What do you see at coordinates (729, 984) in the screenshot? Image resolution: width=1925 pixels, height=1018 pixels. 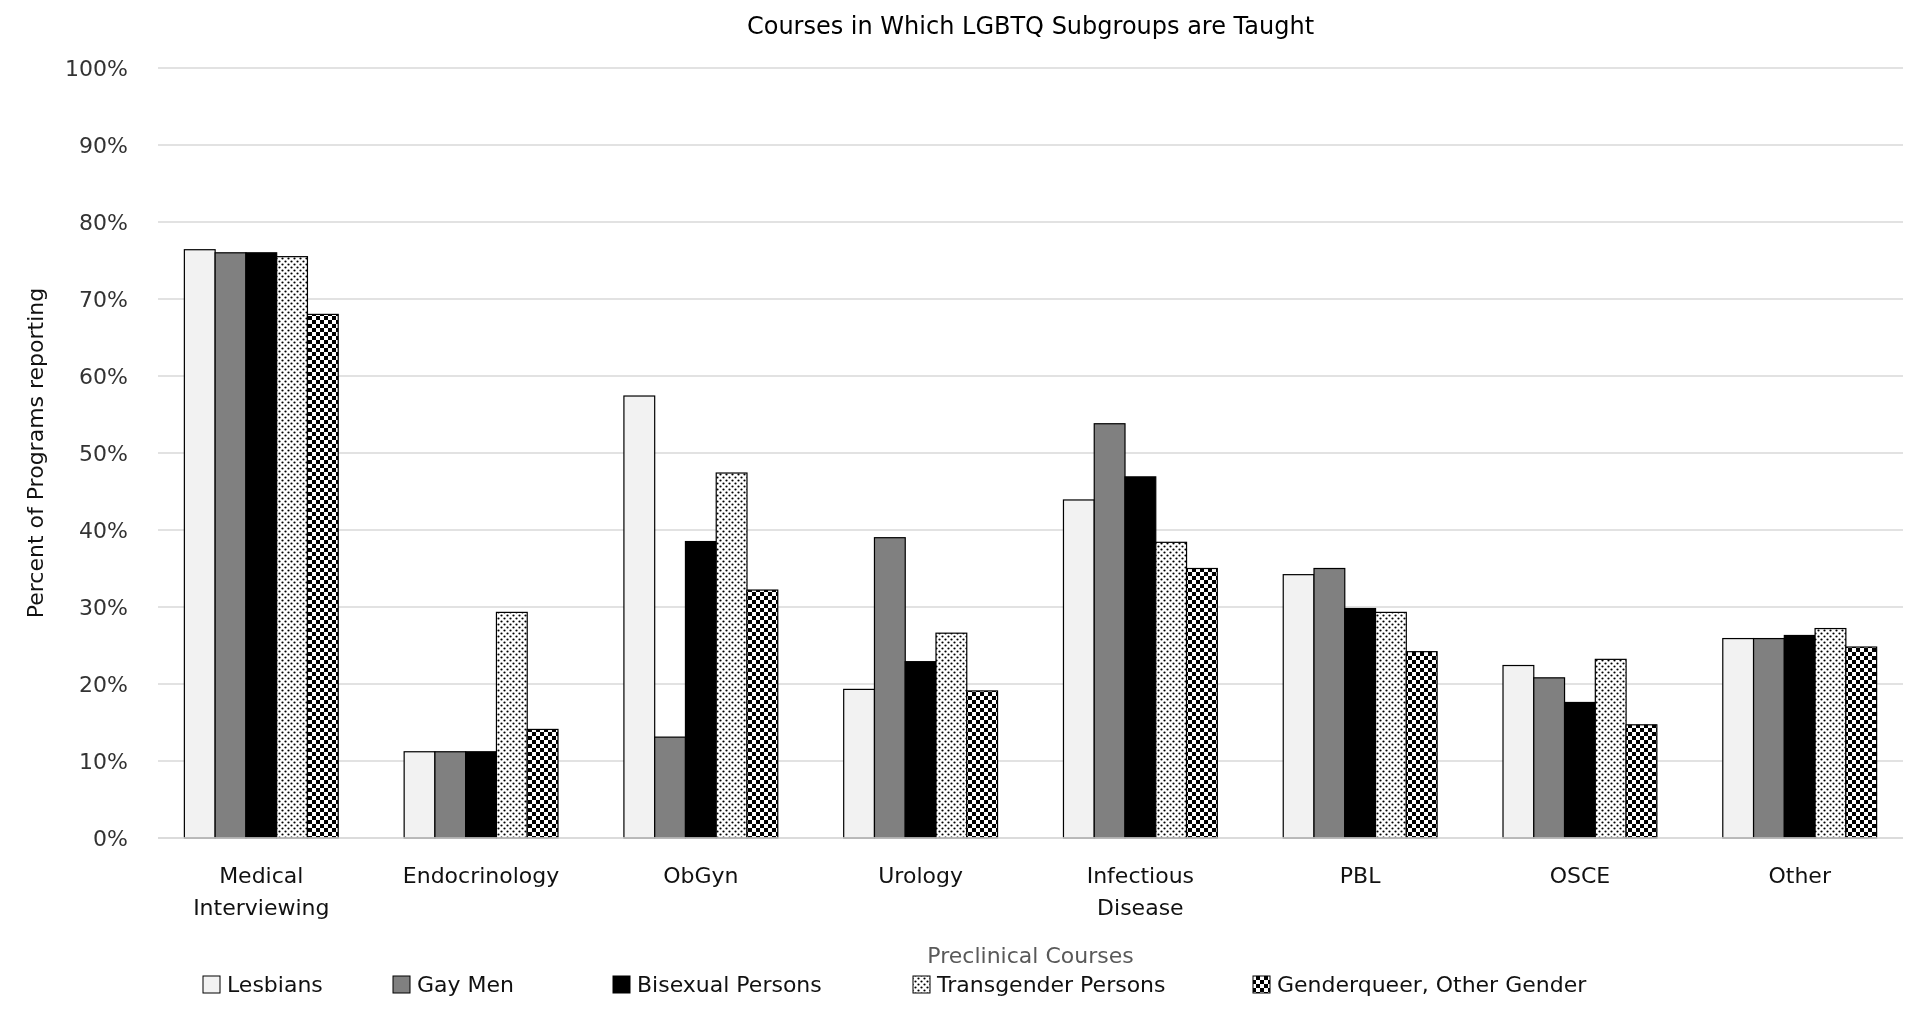 I see `legend-label: Bisexual Persons` at bounding box center [729, 984].